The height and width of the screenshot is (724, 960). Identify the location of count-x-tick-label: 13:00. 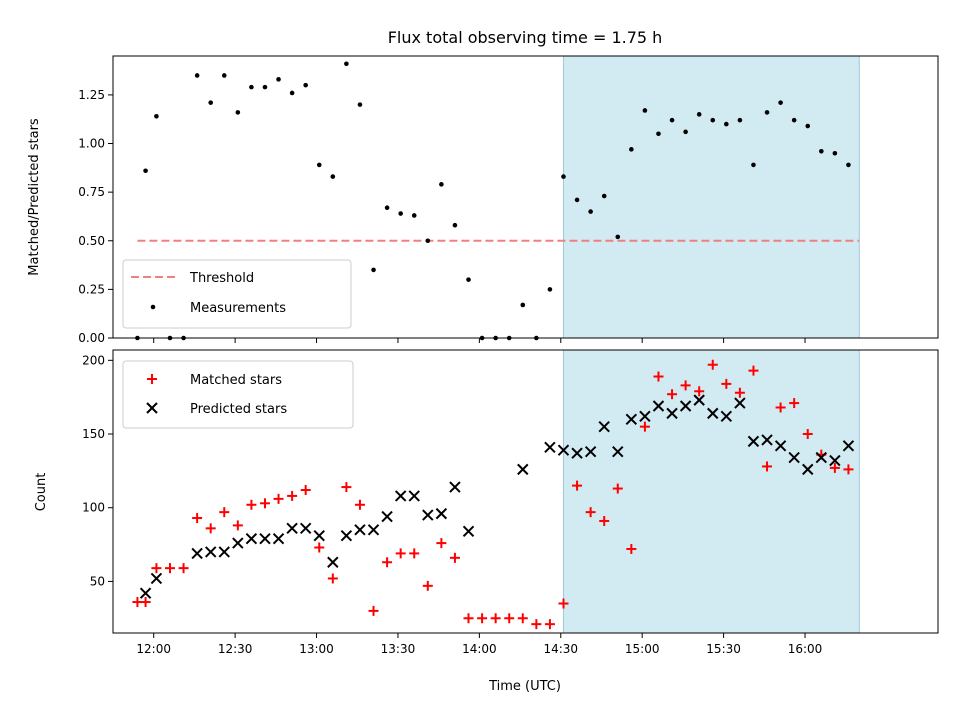
(316, 649).